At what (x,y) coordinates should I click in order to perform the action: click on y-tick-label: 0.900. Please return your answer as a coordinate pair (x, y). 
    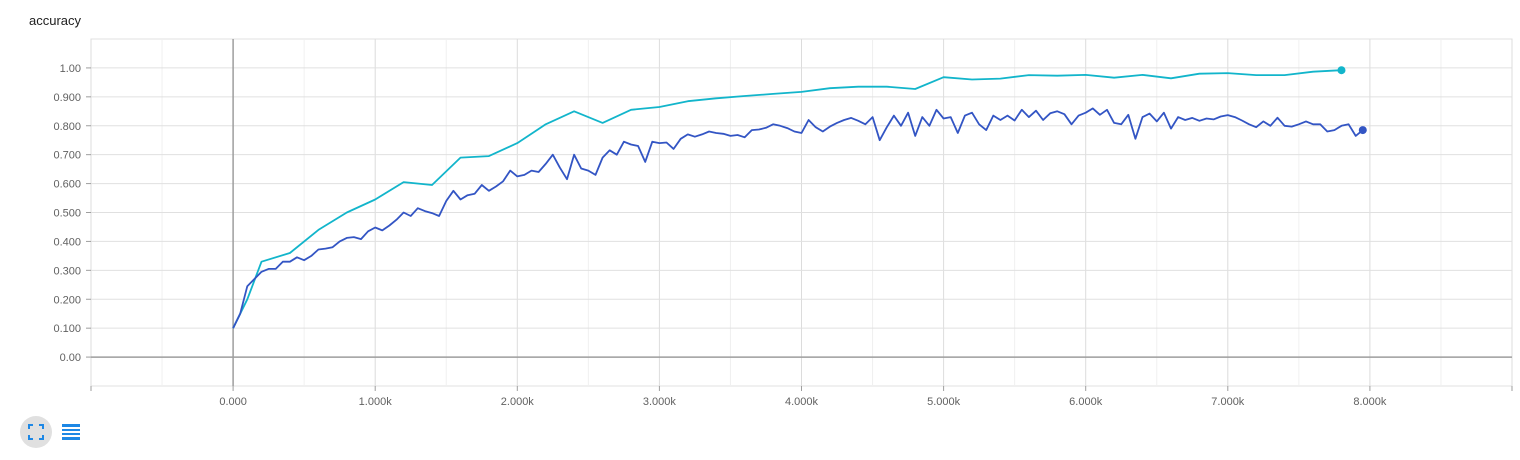
    Looking at the image, I should click on (67, 98).